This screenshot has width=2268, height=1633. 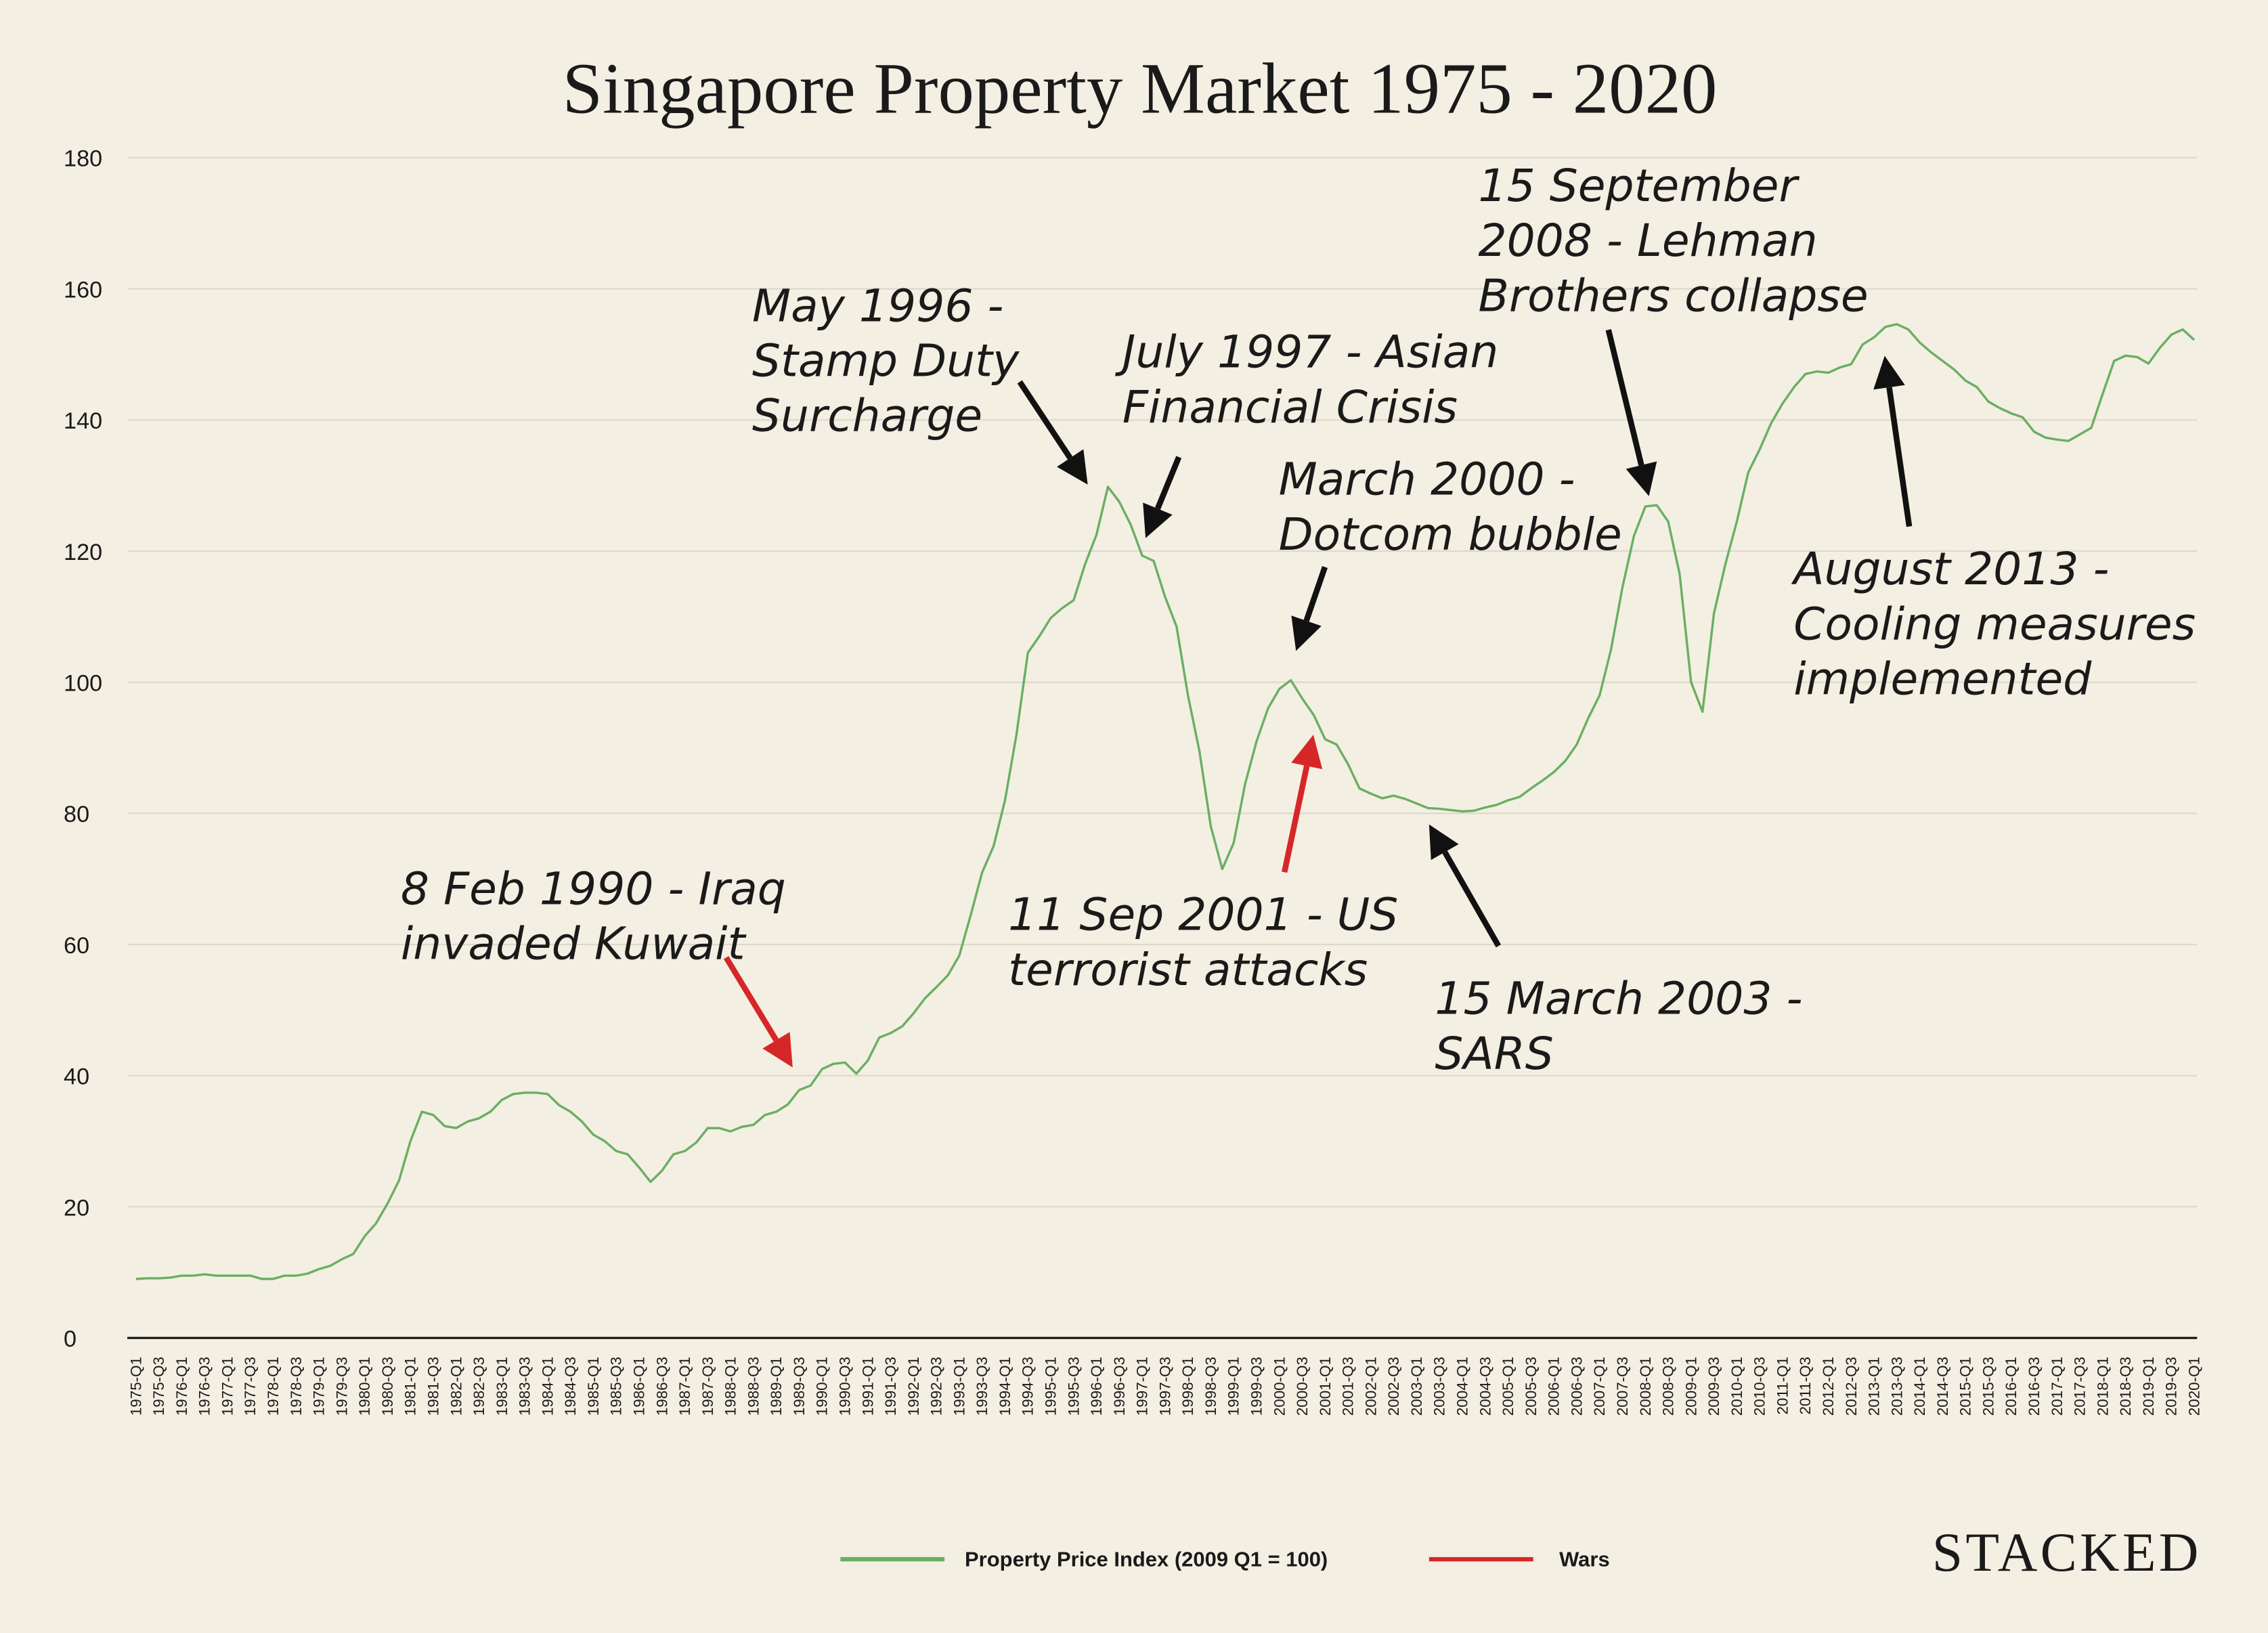 I want to click on x-tick-label: 2010-Q1, so click(x=1737, y=1386).